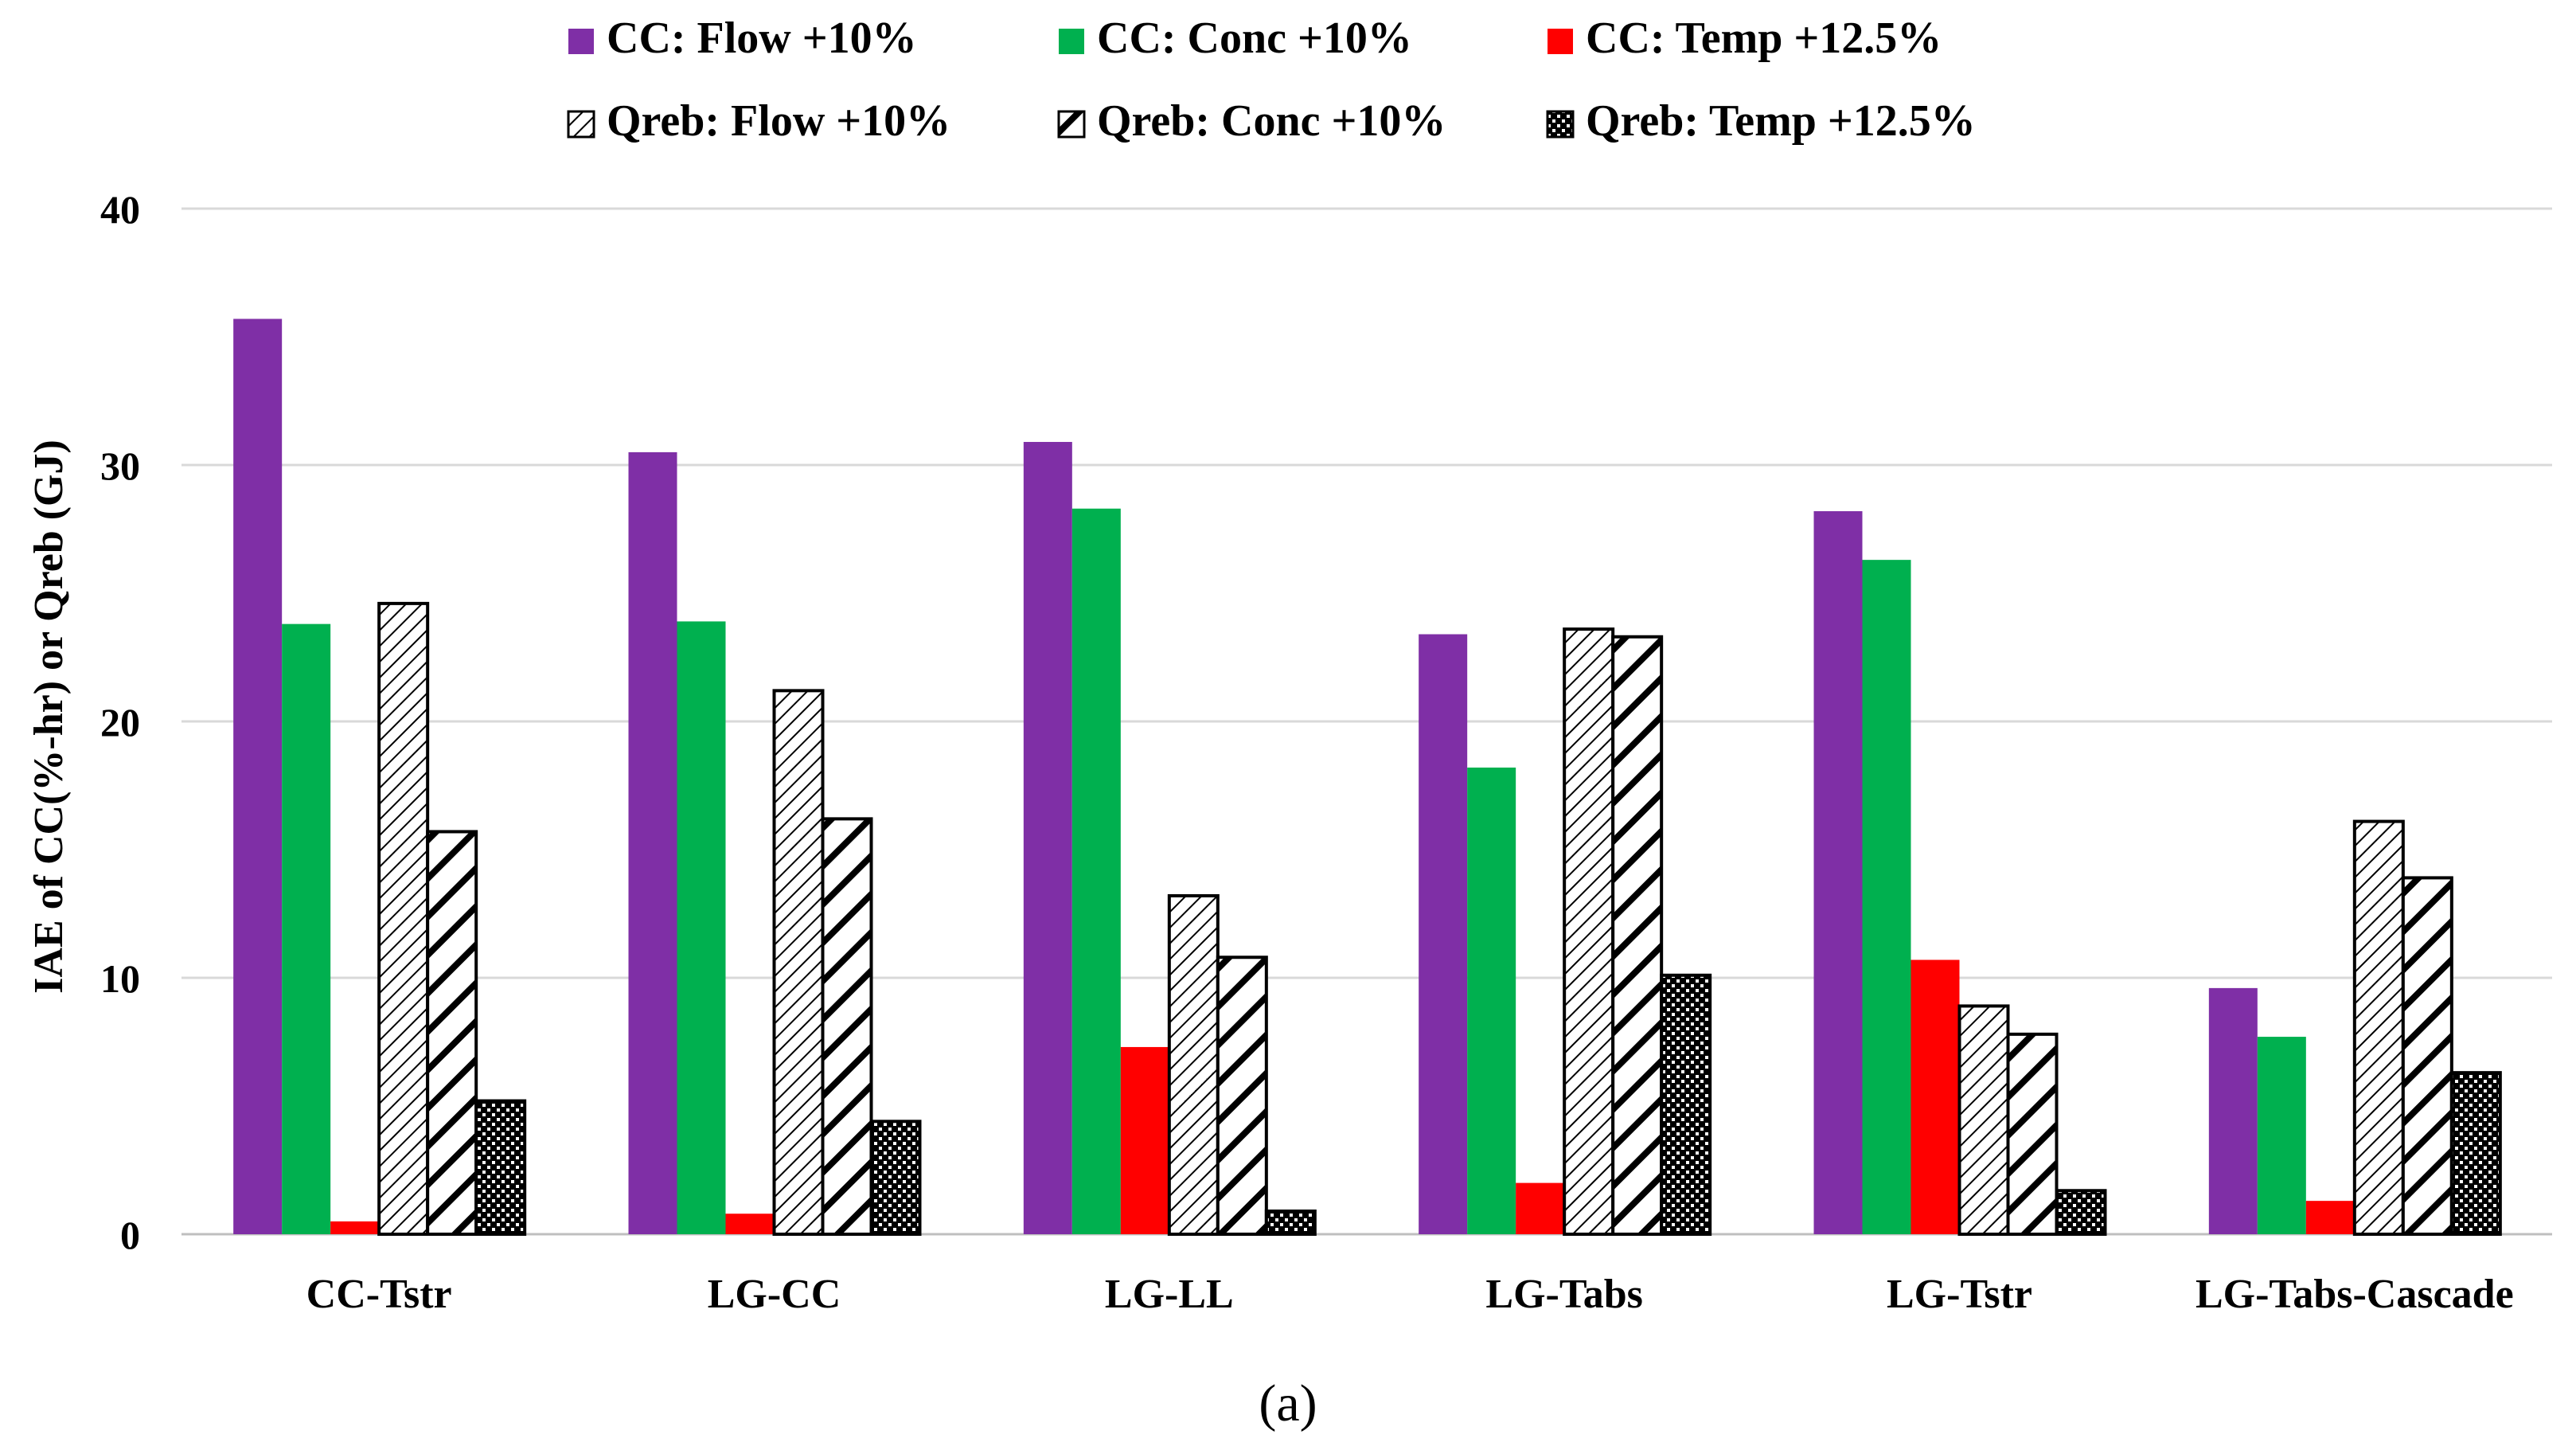 The width and height of the screenshot is (2576, 1450). What do you see at coordinates (130, 1235) in the screenshot?
I see `y-tick-label: 0` at bounding box center [130, 1235].